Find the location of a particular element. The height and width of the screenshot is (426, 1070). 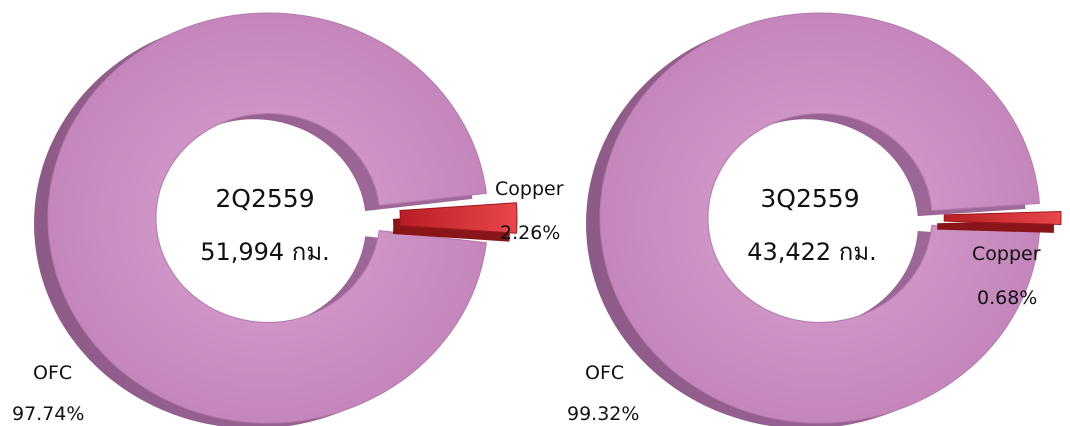

slice-value-copper: 2.26% is located at coordinates (530, 233).